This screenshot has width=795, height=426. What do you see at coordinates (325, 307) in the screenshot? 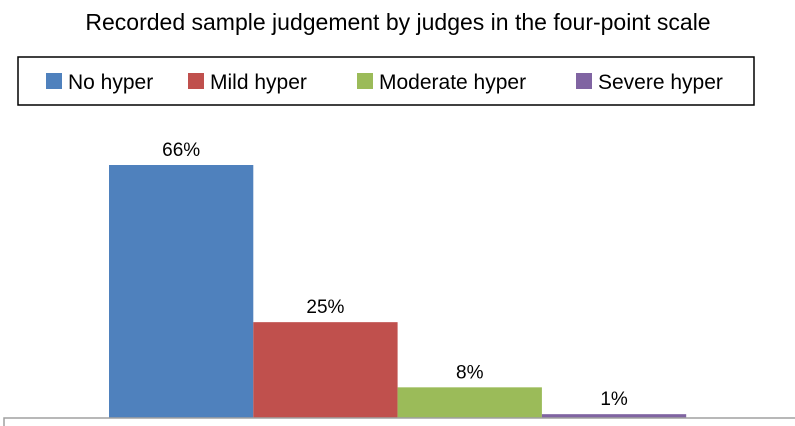
I see `data-label: 25%` at bounding box center [325, 307].